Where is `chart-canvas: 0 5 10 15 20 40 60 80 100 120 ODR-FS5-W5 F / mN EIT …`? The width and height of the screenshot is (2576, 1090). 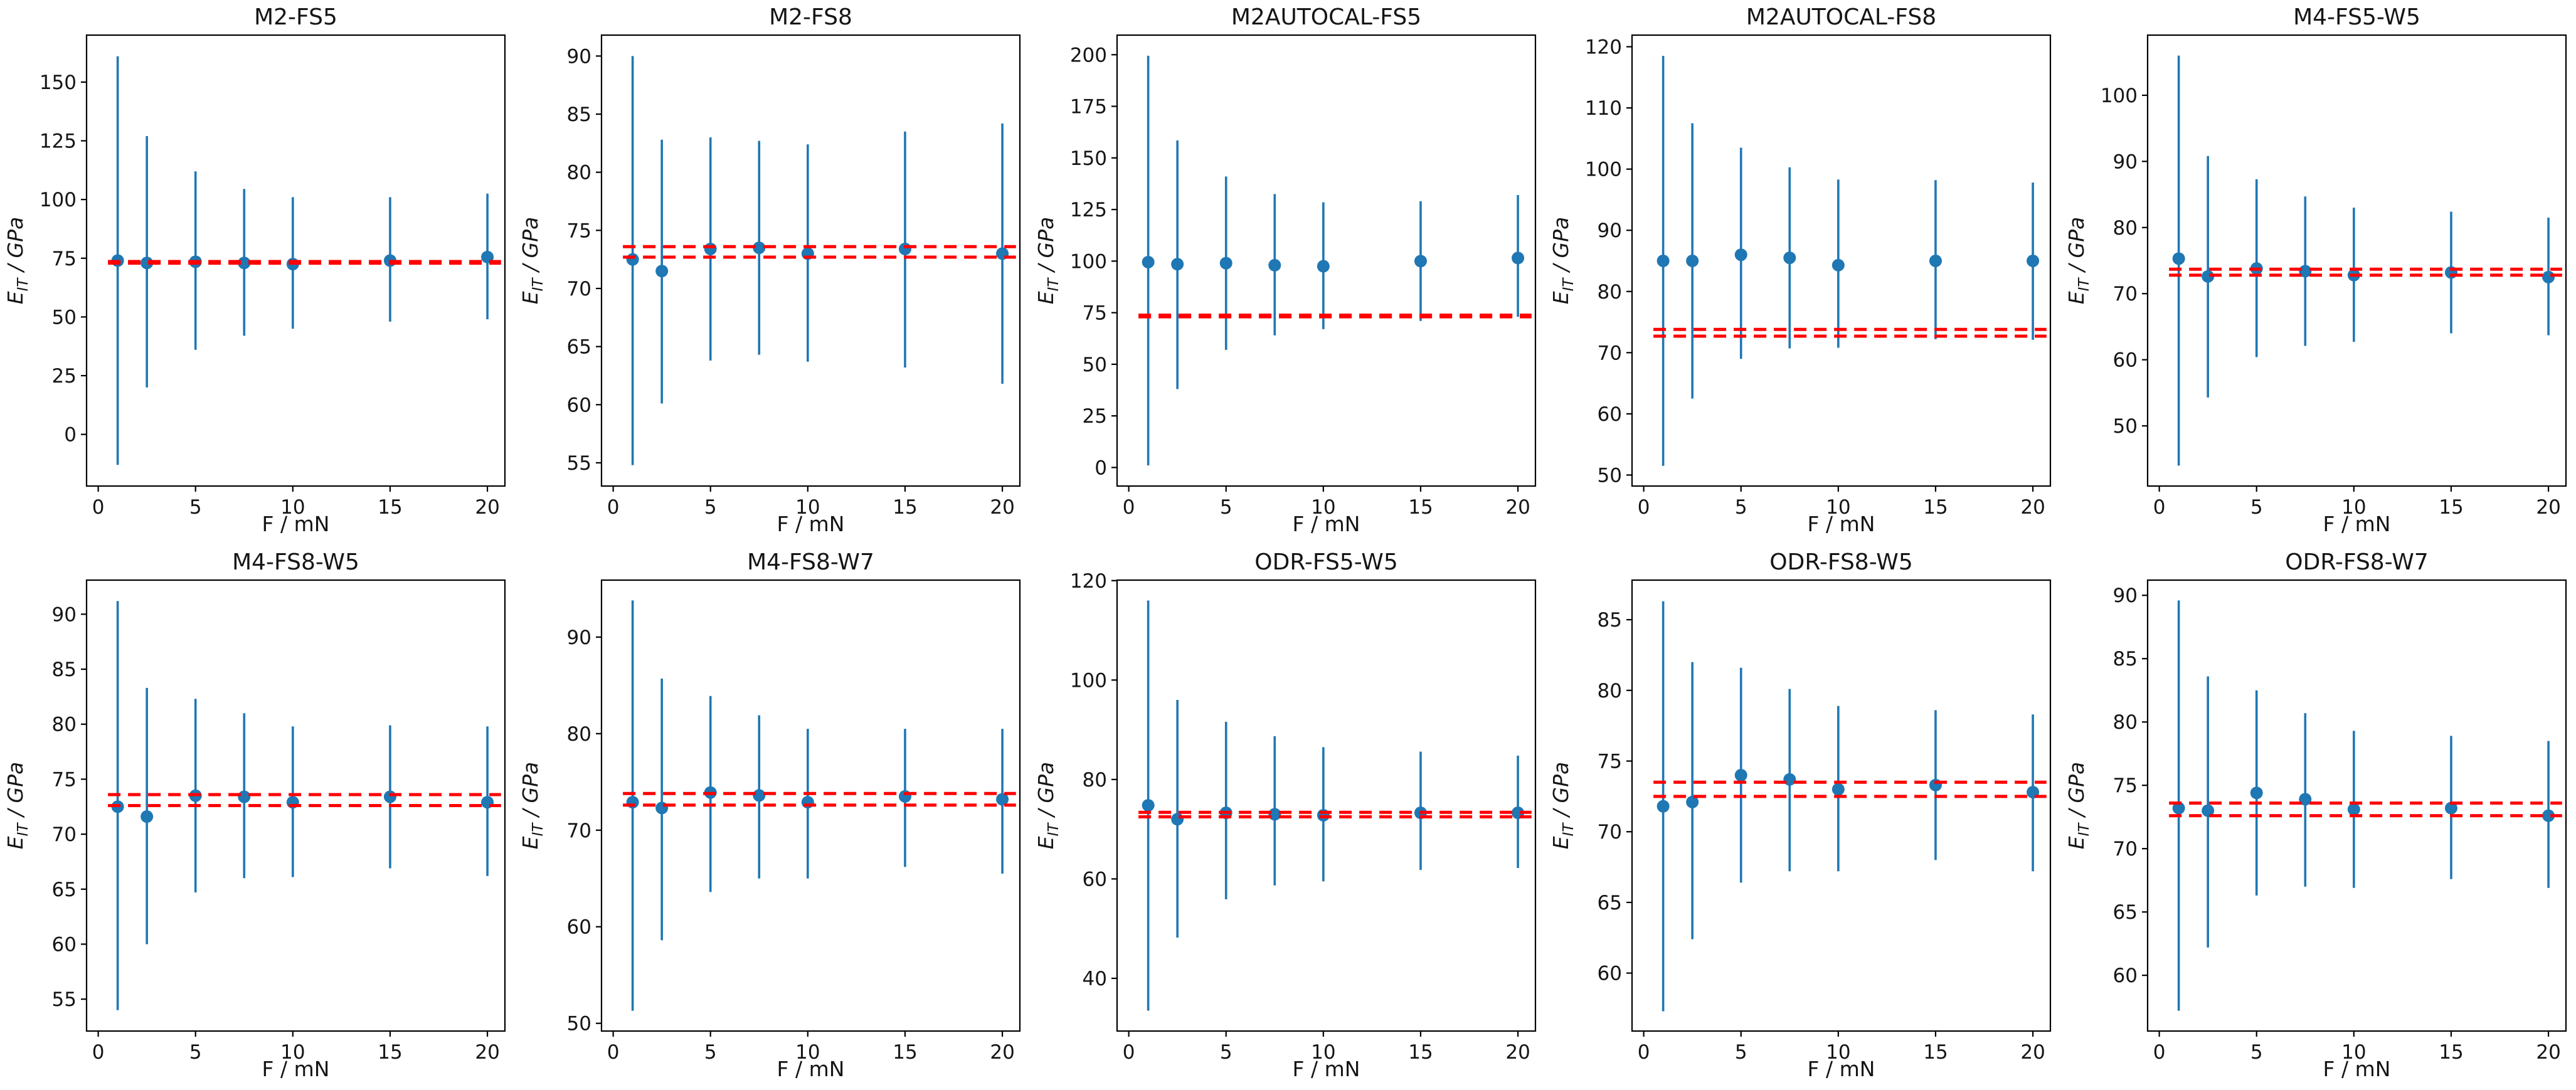 chart-canvas: 0 5 10 15 20 40 60 80 100 120 ODR-FS5-W5 F / mN EIT … is located at coordinates (1285, 815).